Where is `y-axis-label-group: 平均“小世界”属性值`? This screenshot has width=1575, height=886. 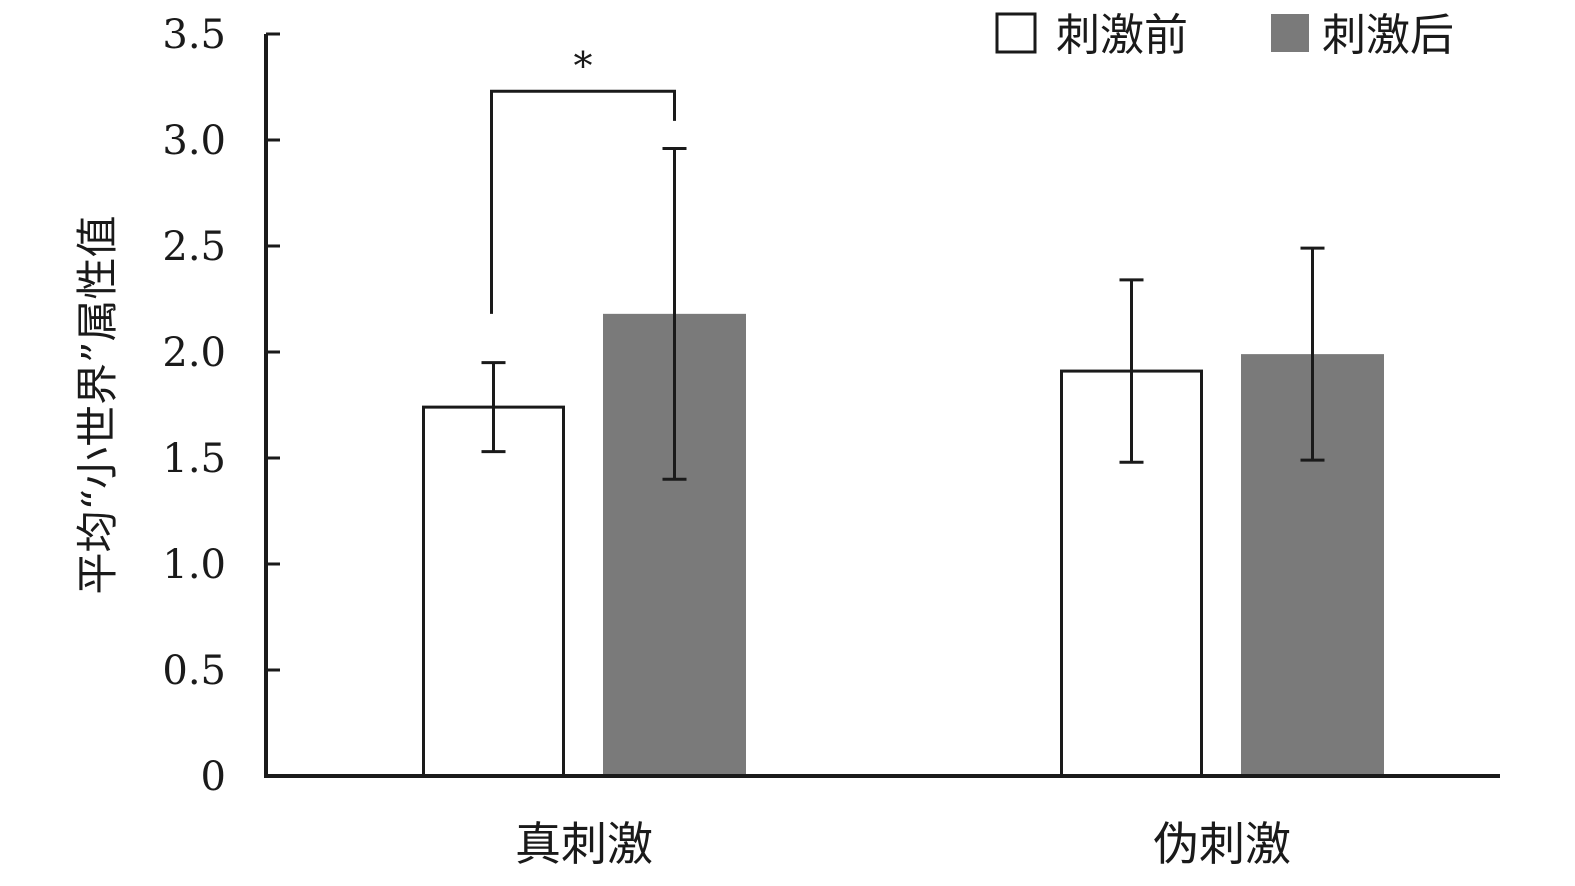 y-axis-label-group: 平均“小世界”属性值 is located at coordinates (97, 405).